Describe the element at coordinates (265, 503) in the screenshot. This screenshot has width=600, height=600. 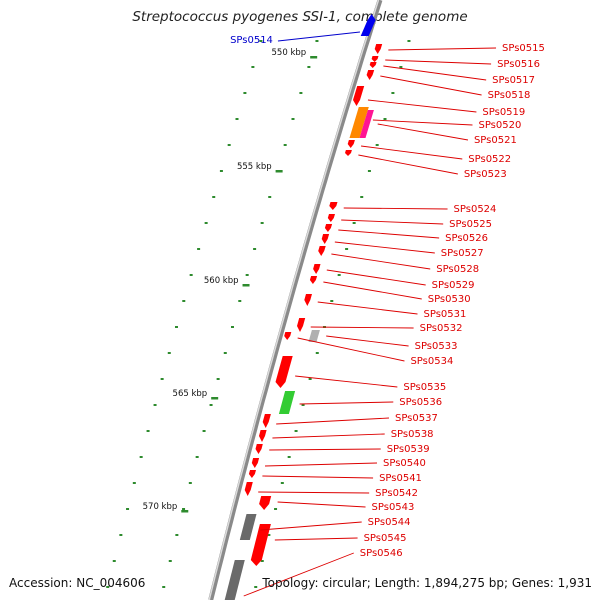
I see `gene-feature-sps0543` at that location.